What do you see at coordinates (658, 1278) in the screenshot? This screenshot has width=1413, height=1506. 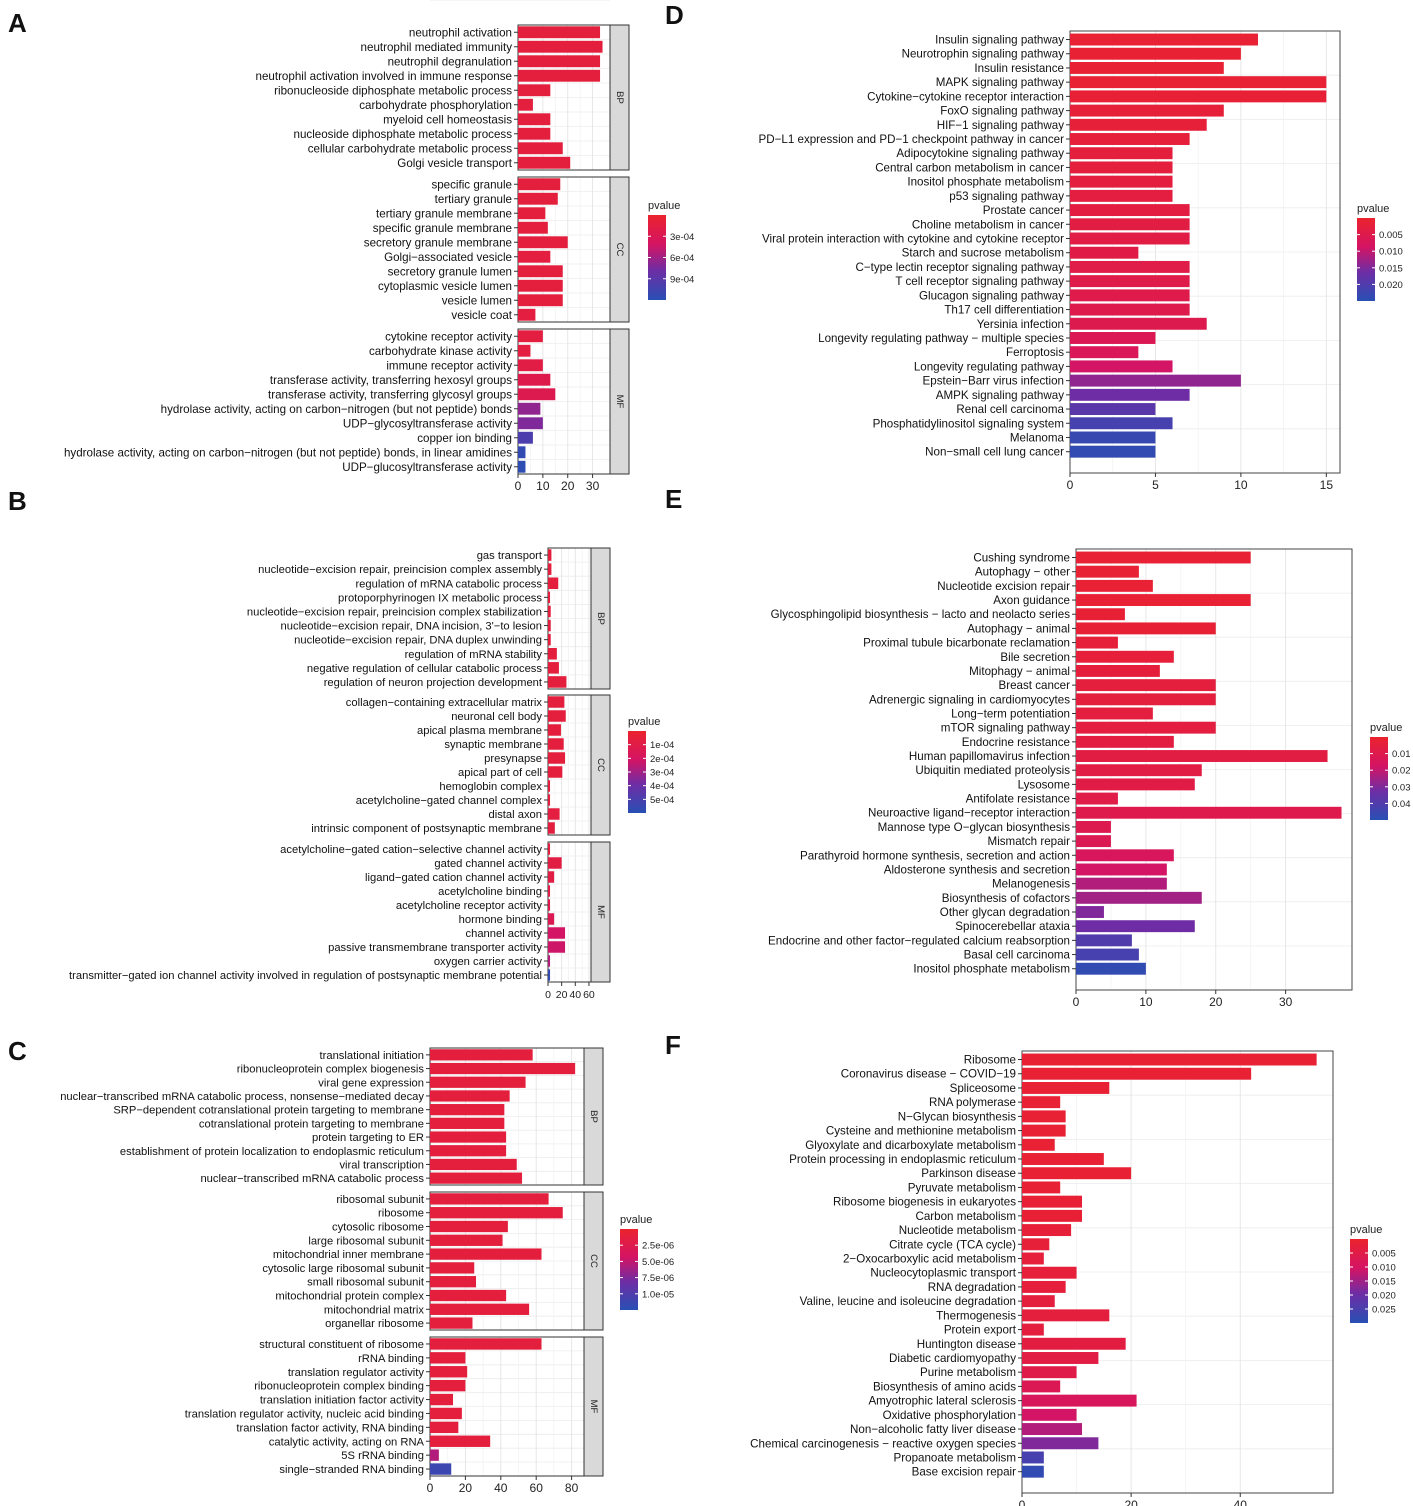 I see `legend-tick-label-c: 7.5e-06` at bounding box center [658, 1278].